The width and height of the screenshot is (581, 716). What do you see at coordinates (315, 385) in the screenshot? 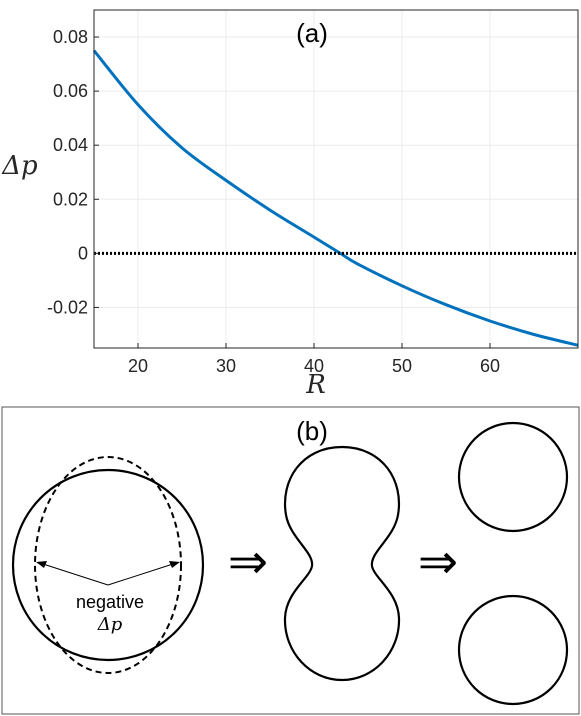
I see `x-axis-label: R` at bounding box center [315, 385].